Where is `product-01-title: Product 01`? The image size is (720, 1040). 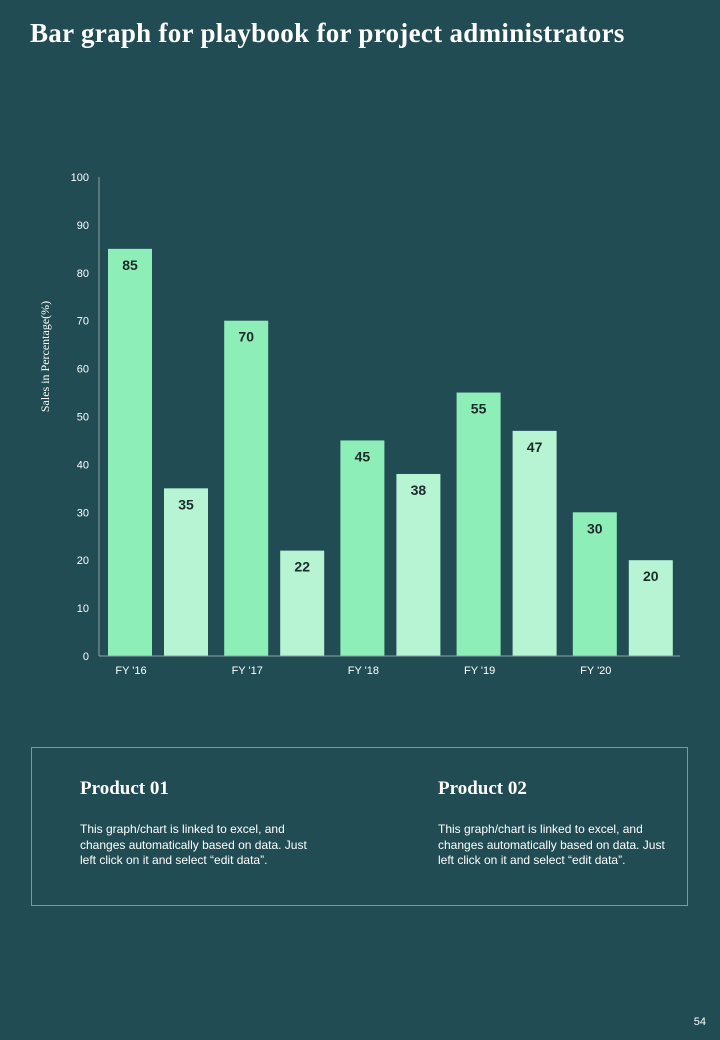
product-01-title: Product 01 is located at coordinates (124, 788).